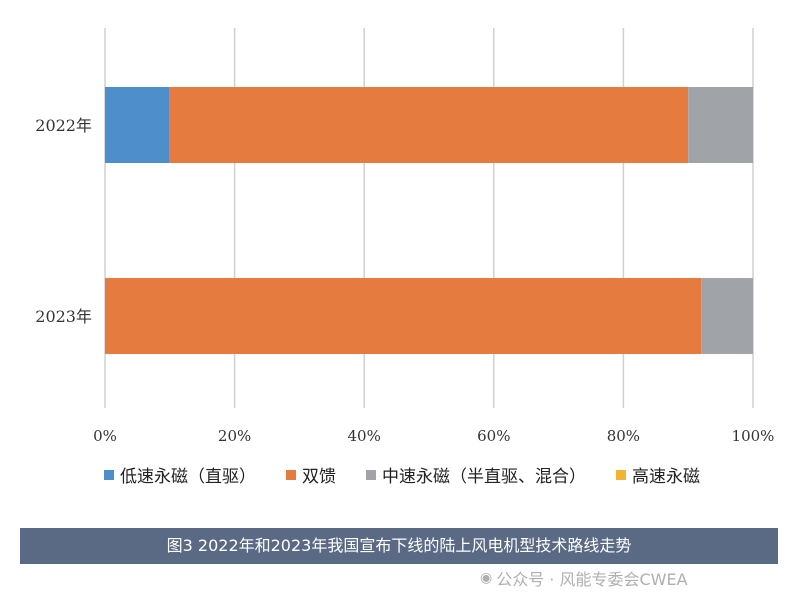  I want to click on legend-item-medium-speed: 中速永磁（半直驱、混合）, so click(476, 474).